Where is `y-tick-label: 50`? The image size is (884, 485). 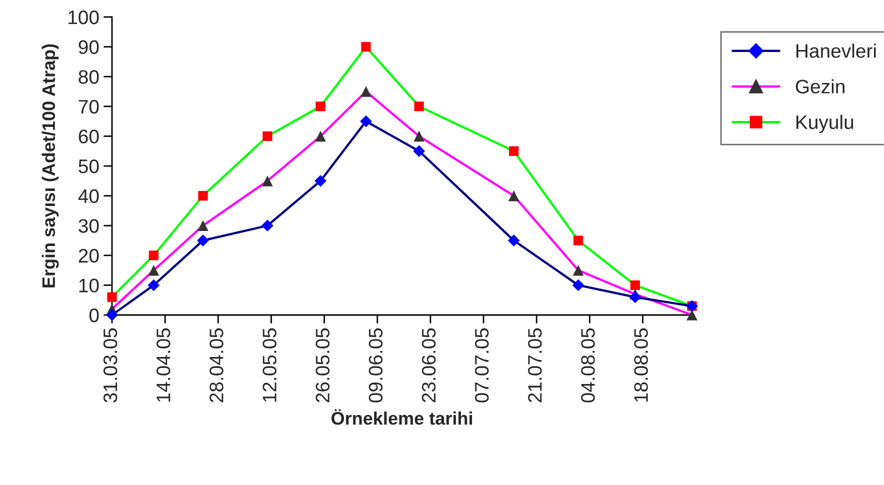 y-tick-label: 50 is located at coordinates (88, 166).